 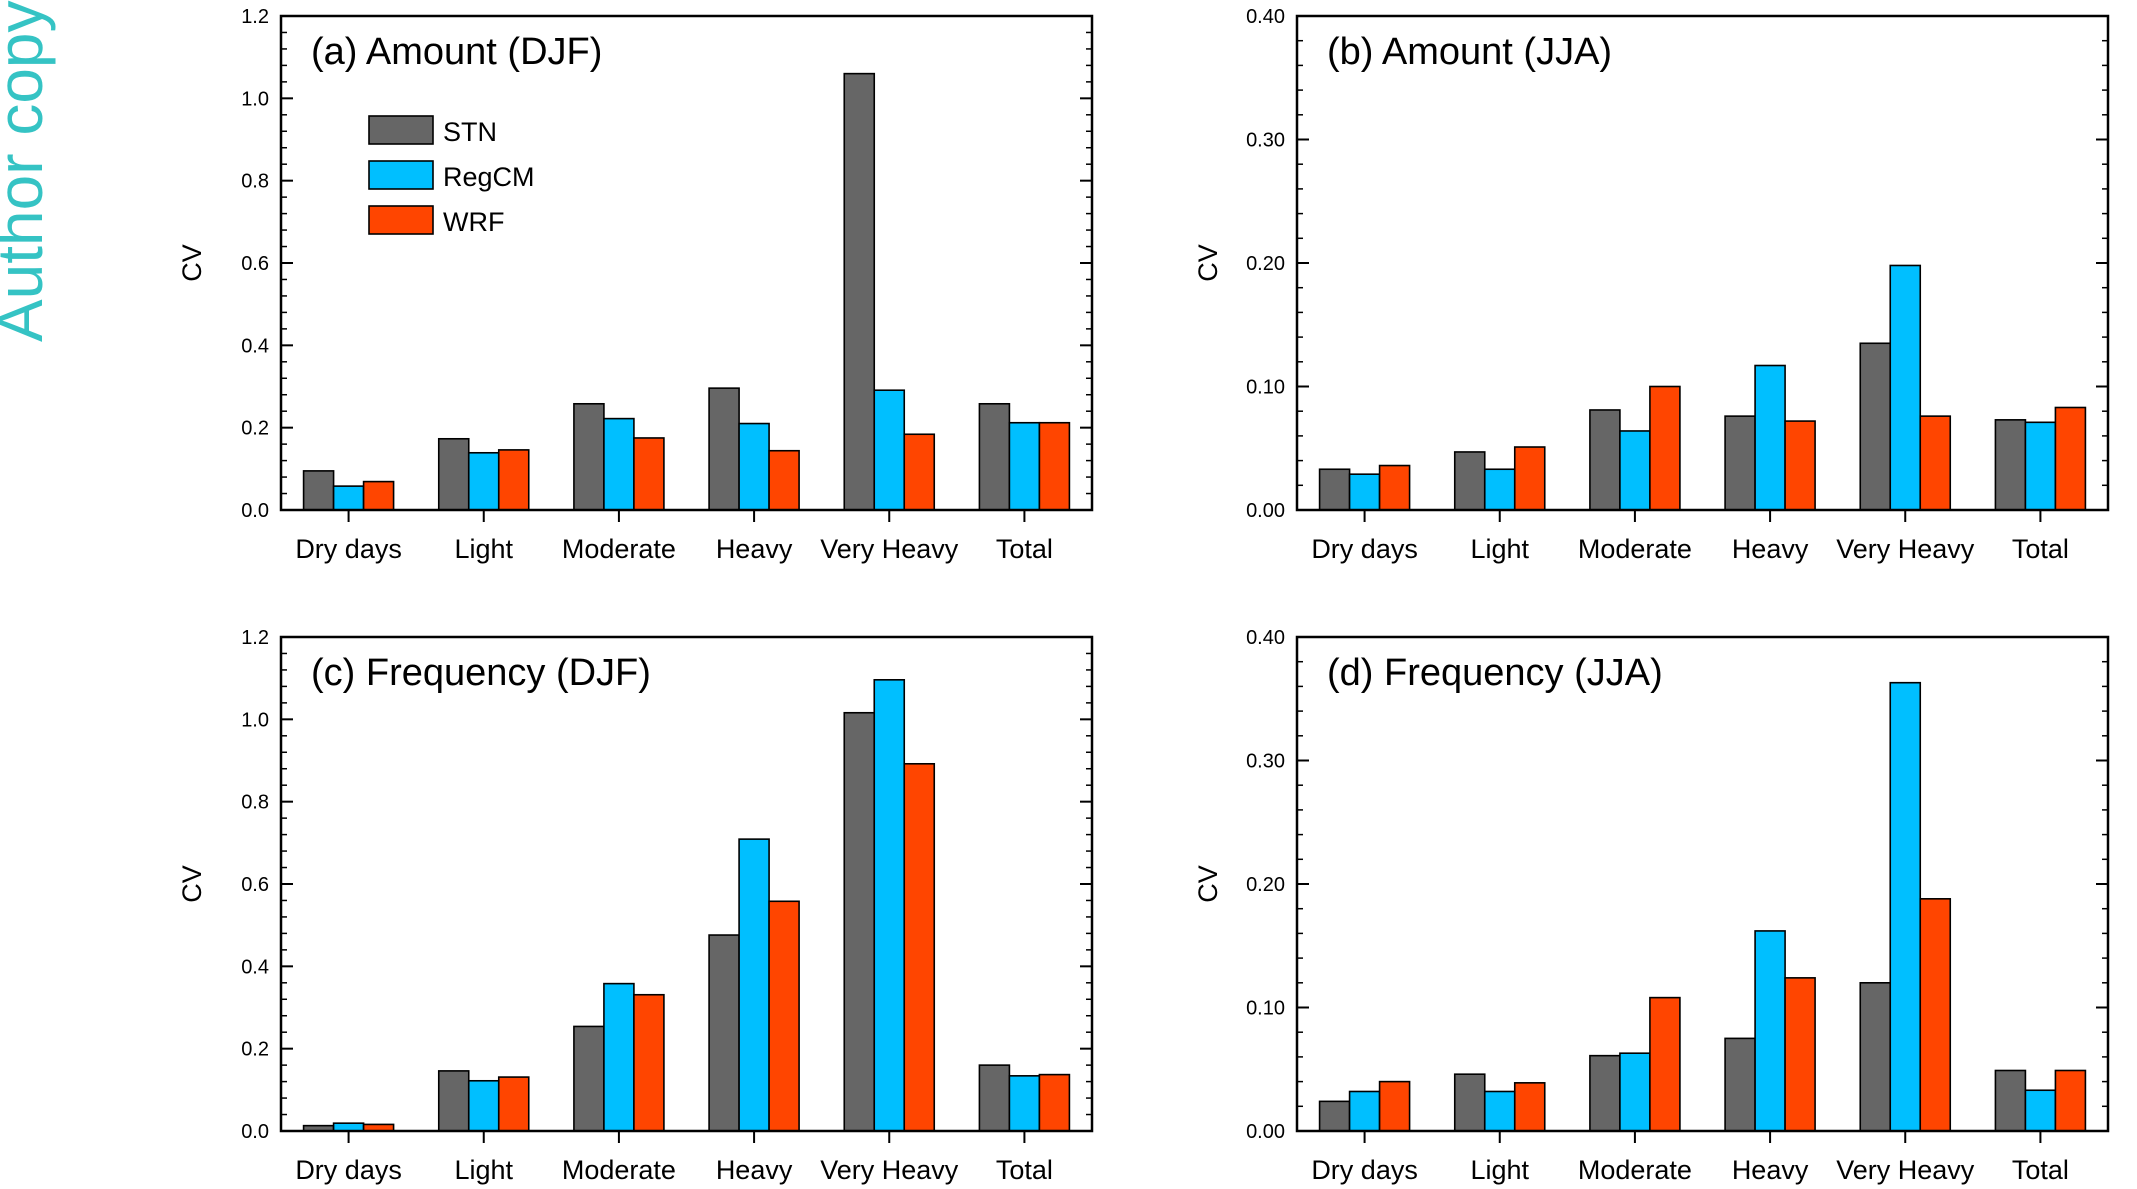 I want to click on legend-label-stn: STN, so click(x=470, y=132).